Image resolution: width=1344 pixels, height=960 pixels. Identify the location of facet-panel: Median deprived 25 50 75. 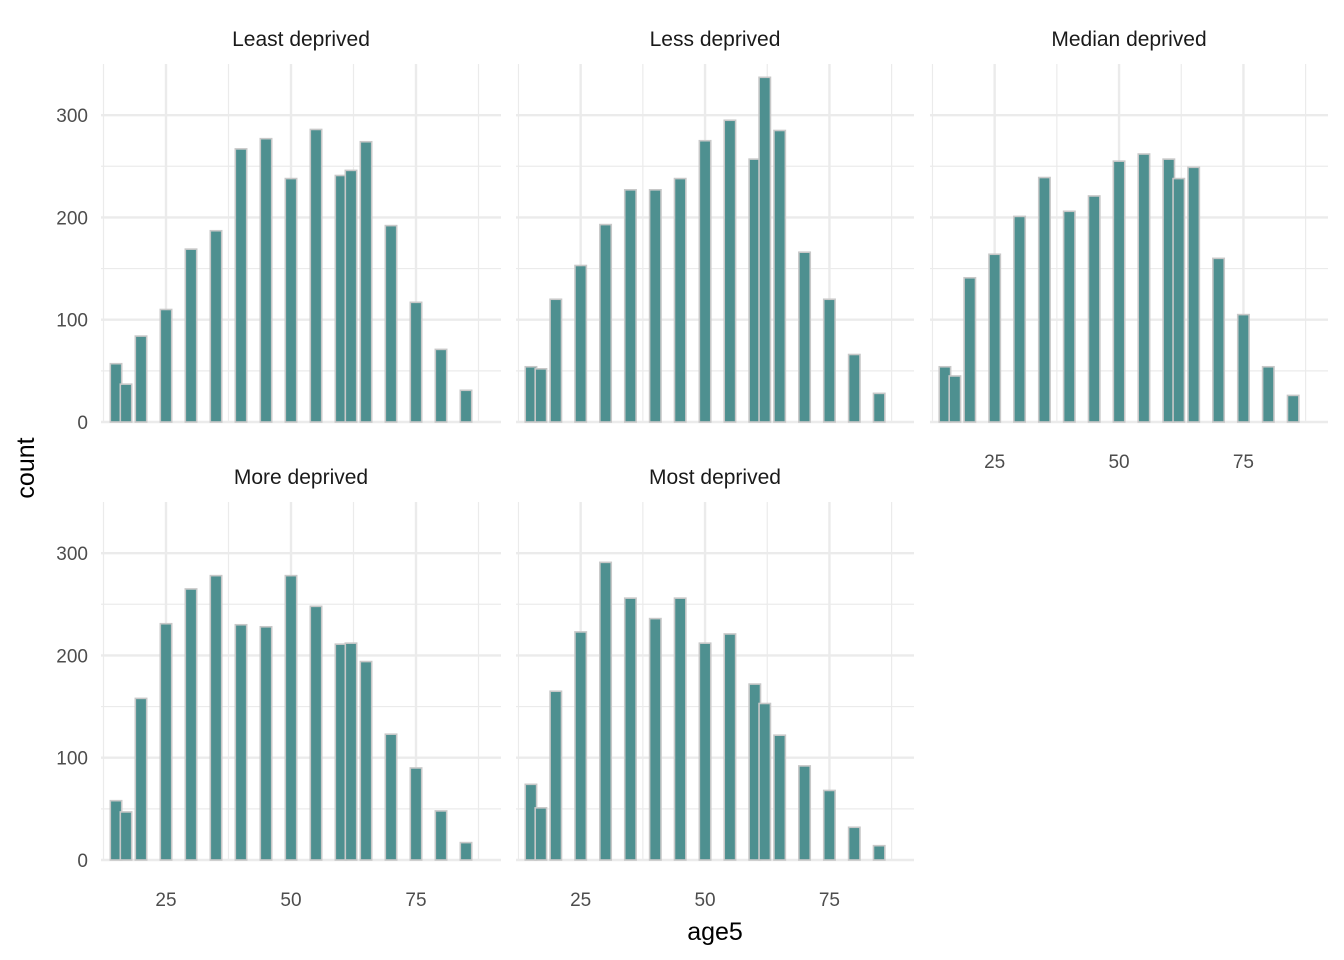
(1129, 250).